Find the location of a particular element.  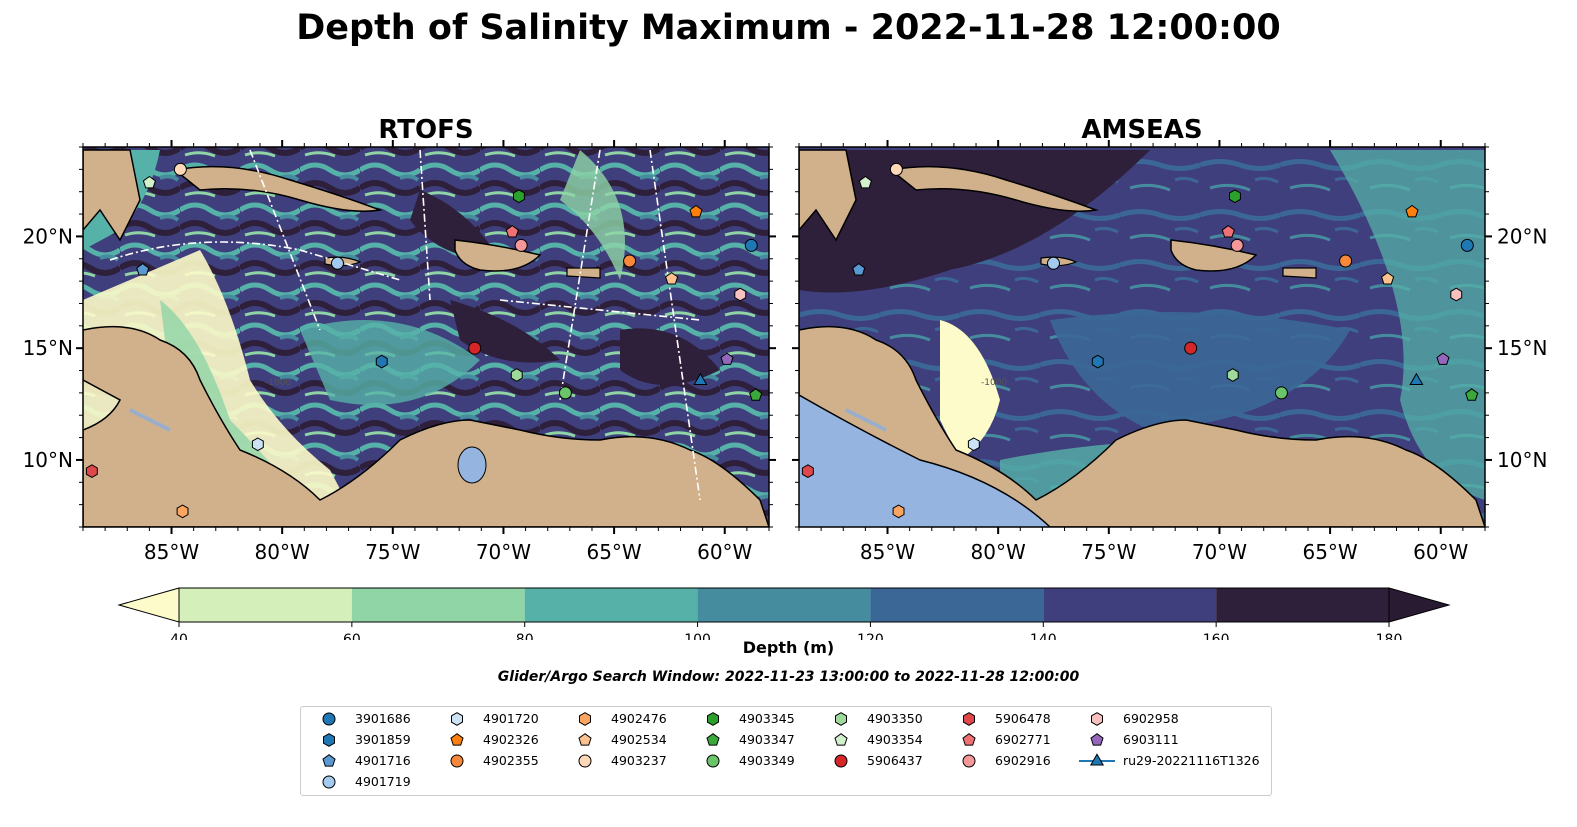

x-tick-label: 65°W is located at coordinates (613, 552).